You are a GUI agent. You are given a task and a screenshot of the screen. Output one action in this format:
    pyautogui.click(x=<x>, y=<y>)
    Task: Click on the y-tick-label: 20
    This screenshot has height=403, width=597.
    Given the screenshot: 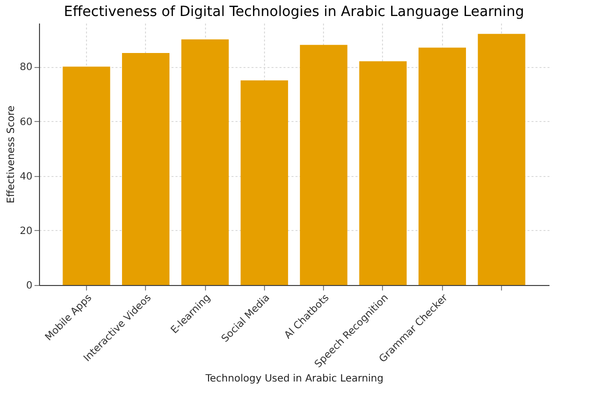 What is the action you would take?
    pyautogui.click(x=26, y=231)
    